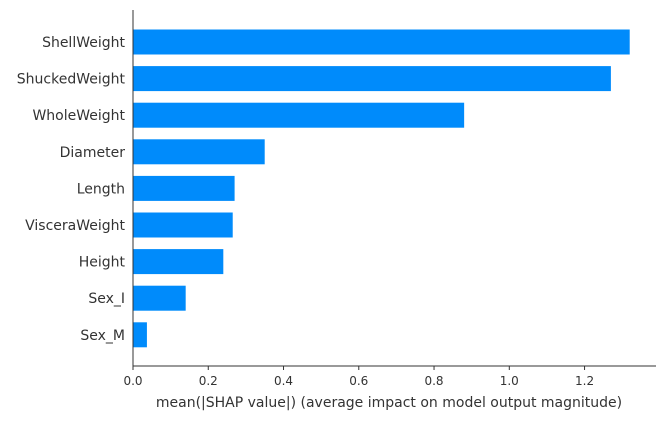  Describe the element at coordinates (102, 336) in the screenshot. I see `category-label: Sex_M` at that location.